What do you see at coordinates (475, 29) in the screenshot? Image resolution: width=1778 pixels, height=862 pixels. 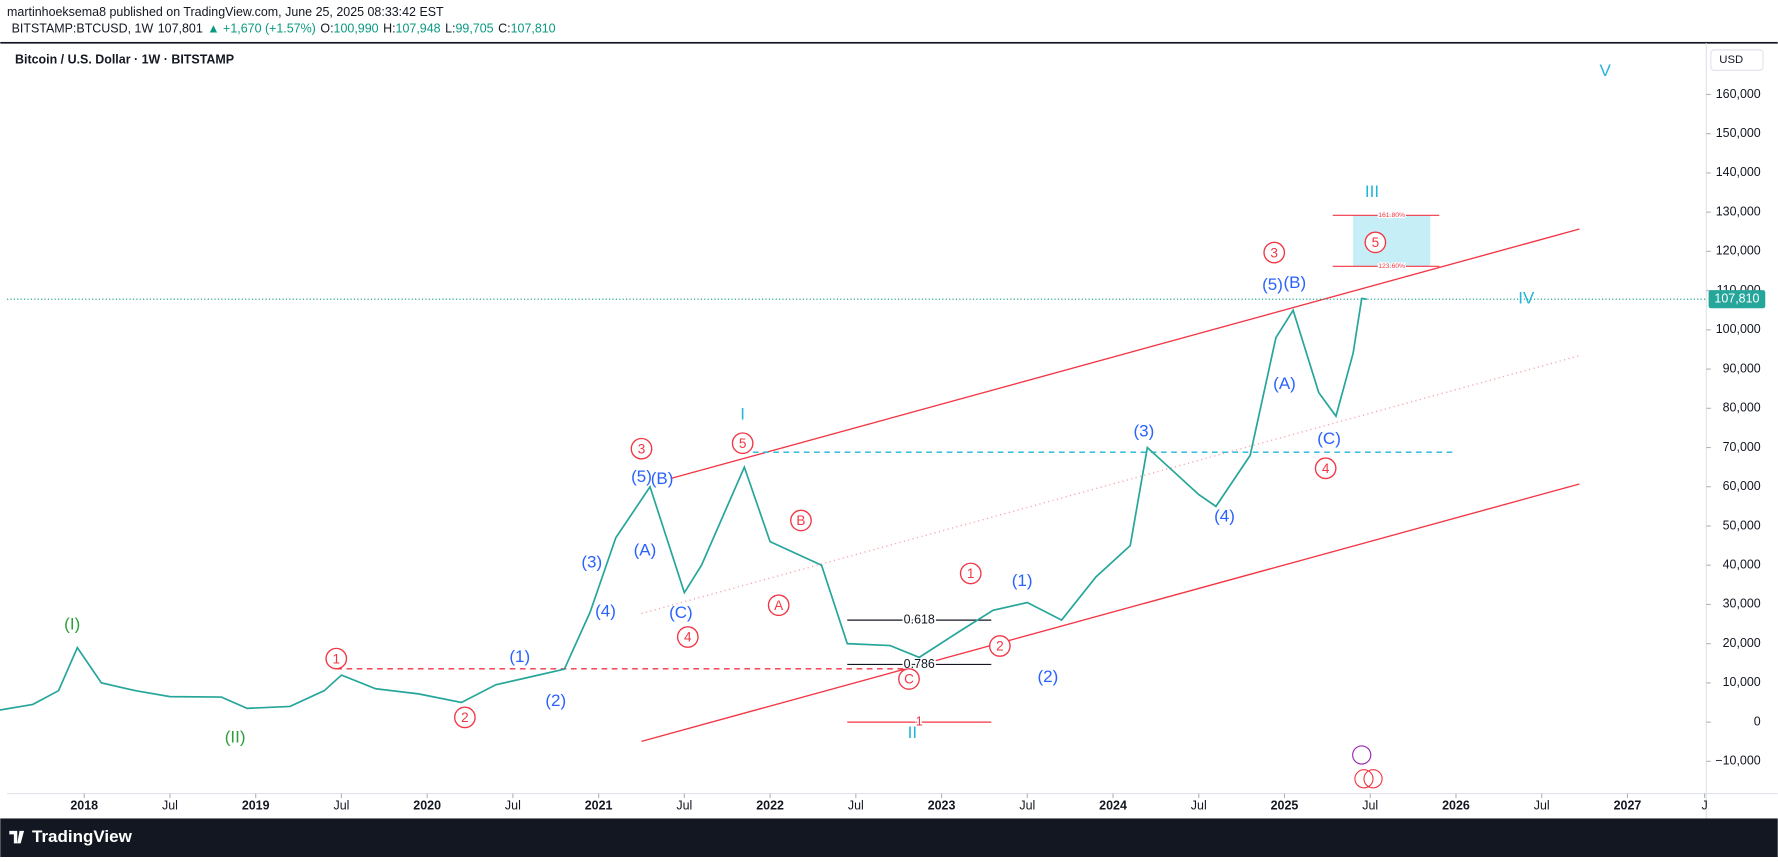 I see `ohlc-value: 99,705` at bounding box center [475, 29].